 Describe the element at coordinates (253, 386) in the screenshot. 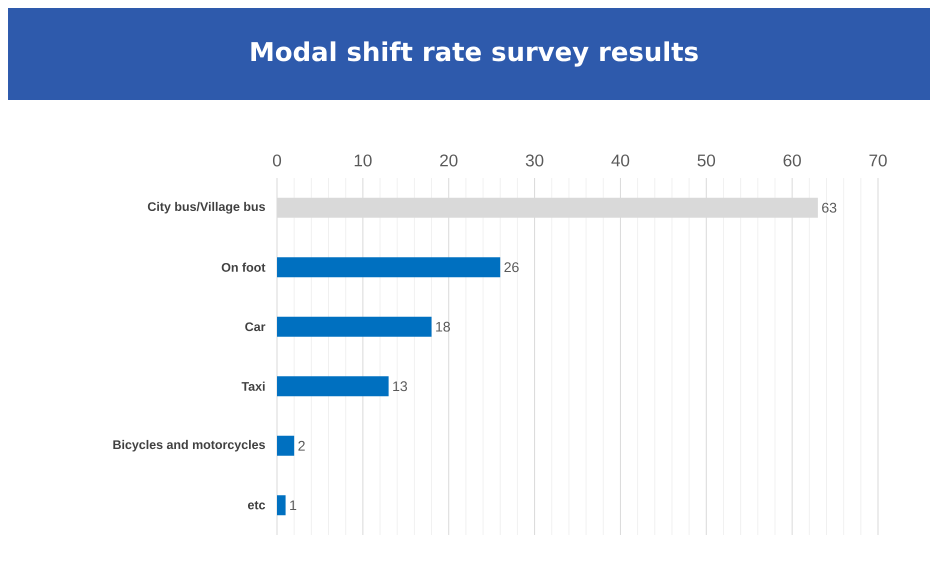

I see `y-tick-label: Taxi` at that location.